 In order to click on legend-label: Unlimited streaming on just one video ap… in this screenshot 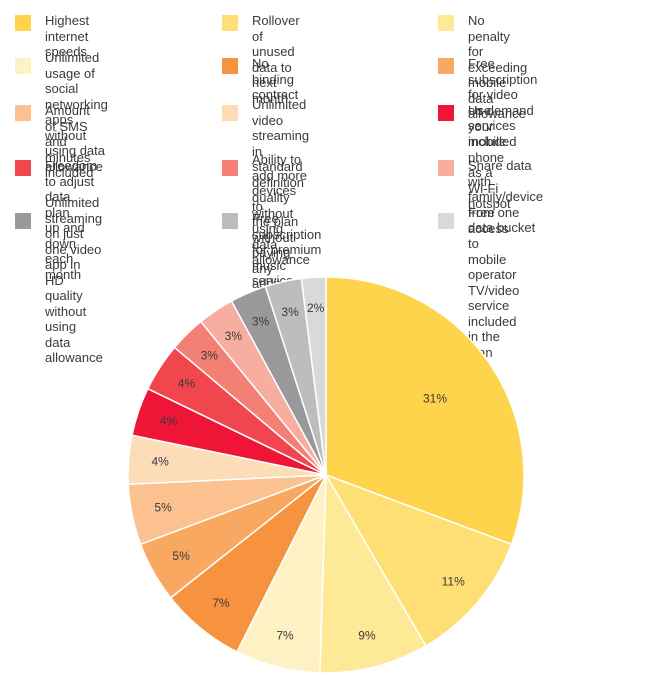, I will do `click(74, 280)`.